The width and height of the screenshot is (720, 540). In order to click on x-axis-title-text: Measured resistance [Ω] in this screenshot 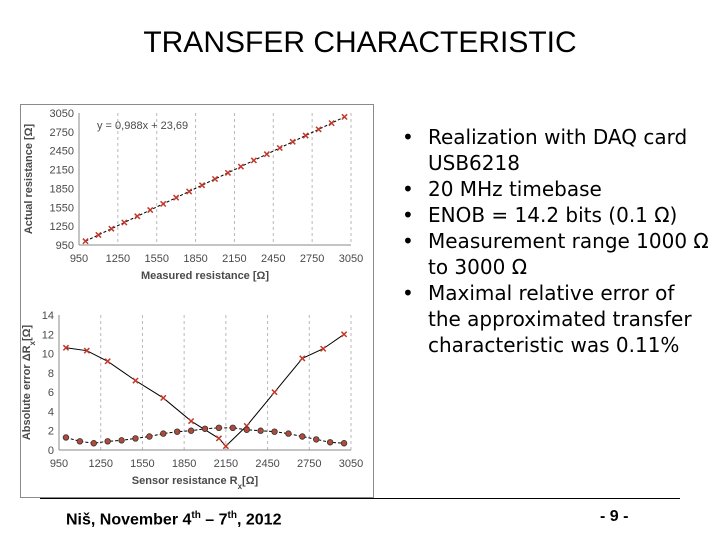, I will do `click(205, 276)`.